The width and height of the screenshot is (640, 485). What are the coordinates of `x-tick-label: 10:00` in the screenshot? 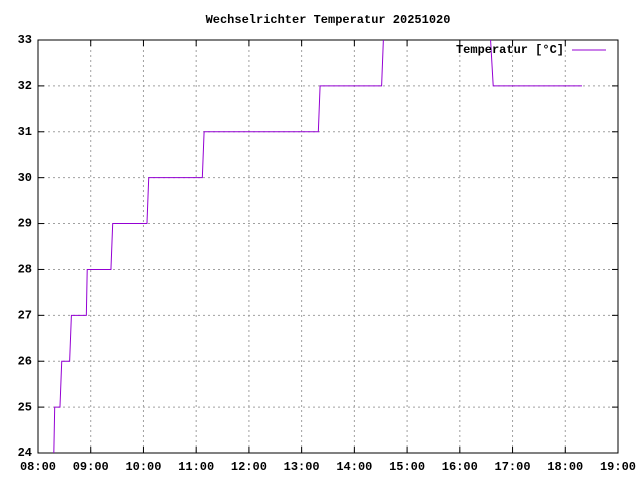 It's located at (143, 467).